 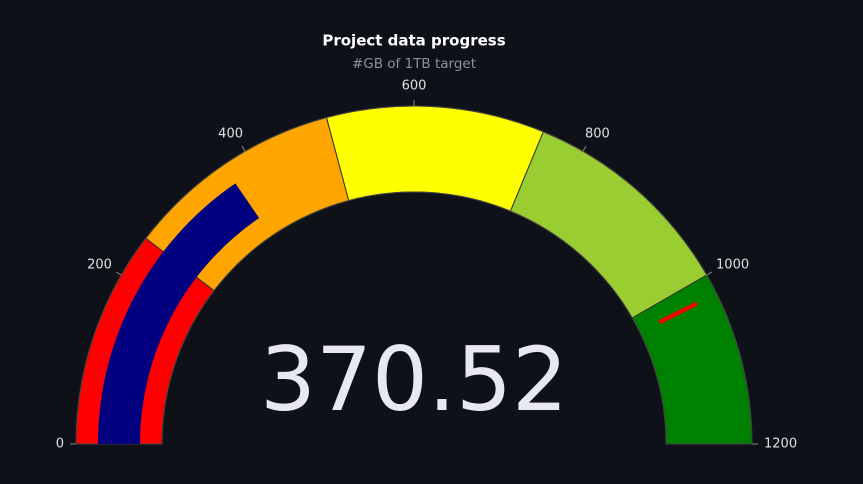 What do you see at coordinates (179, 313) in the screenshot?
I see `gauge-bar` at bounding box center [179, 313].